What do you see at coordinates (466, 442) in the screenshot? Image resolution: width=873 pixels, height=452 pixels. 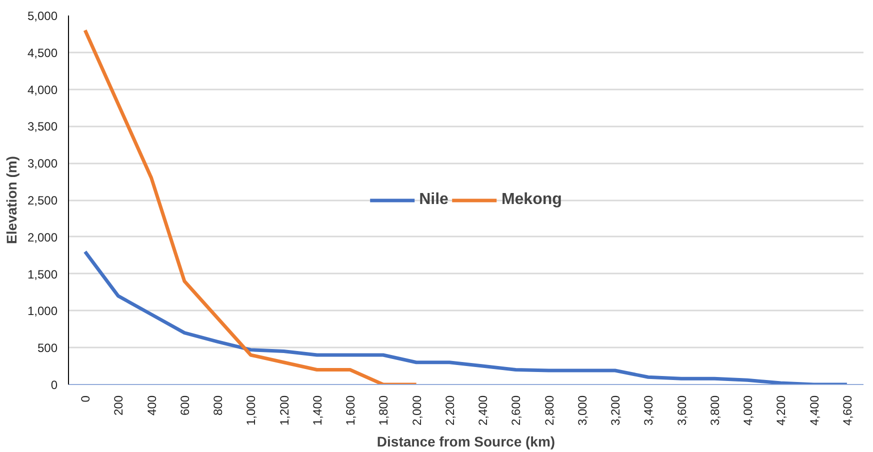 I see `x-axis-title: Distance from Source (km)` at bounding box center [466, 442].